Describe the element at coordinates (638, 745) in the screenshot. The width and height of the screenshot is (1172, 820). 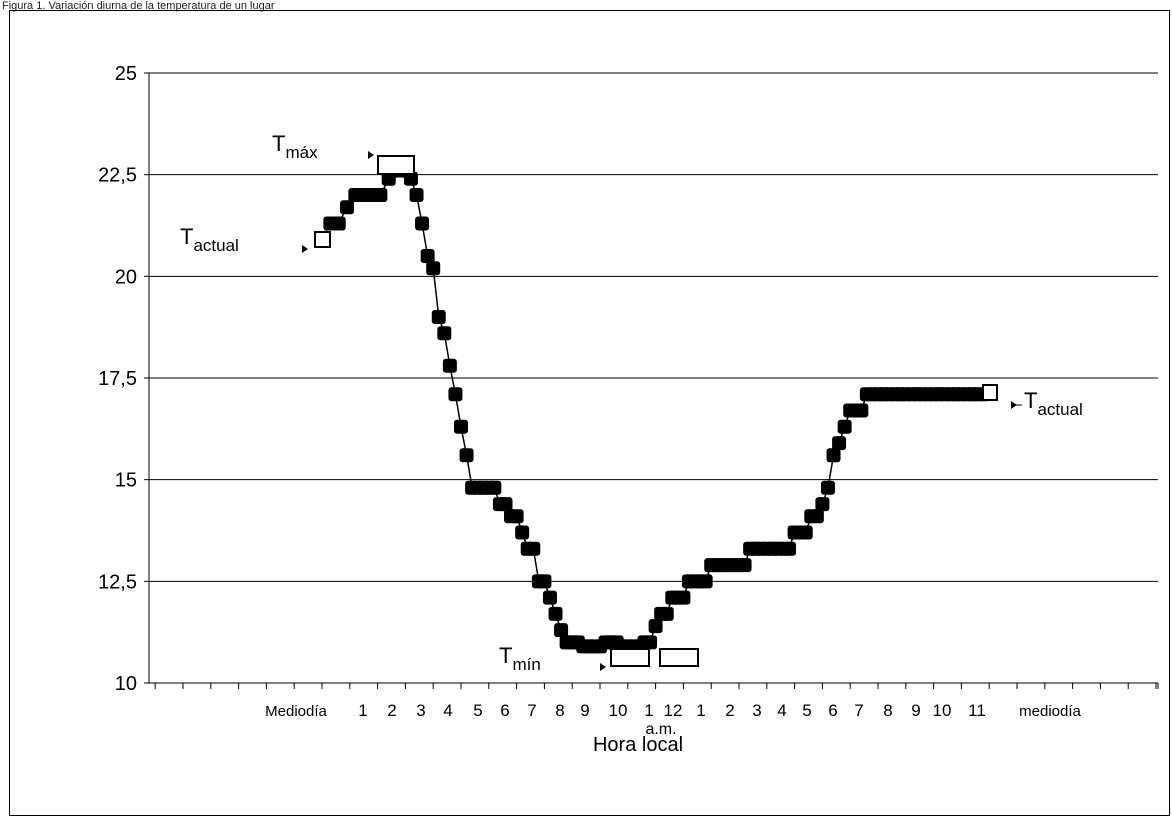
I see `x-axis-label: Hora local` at that location.